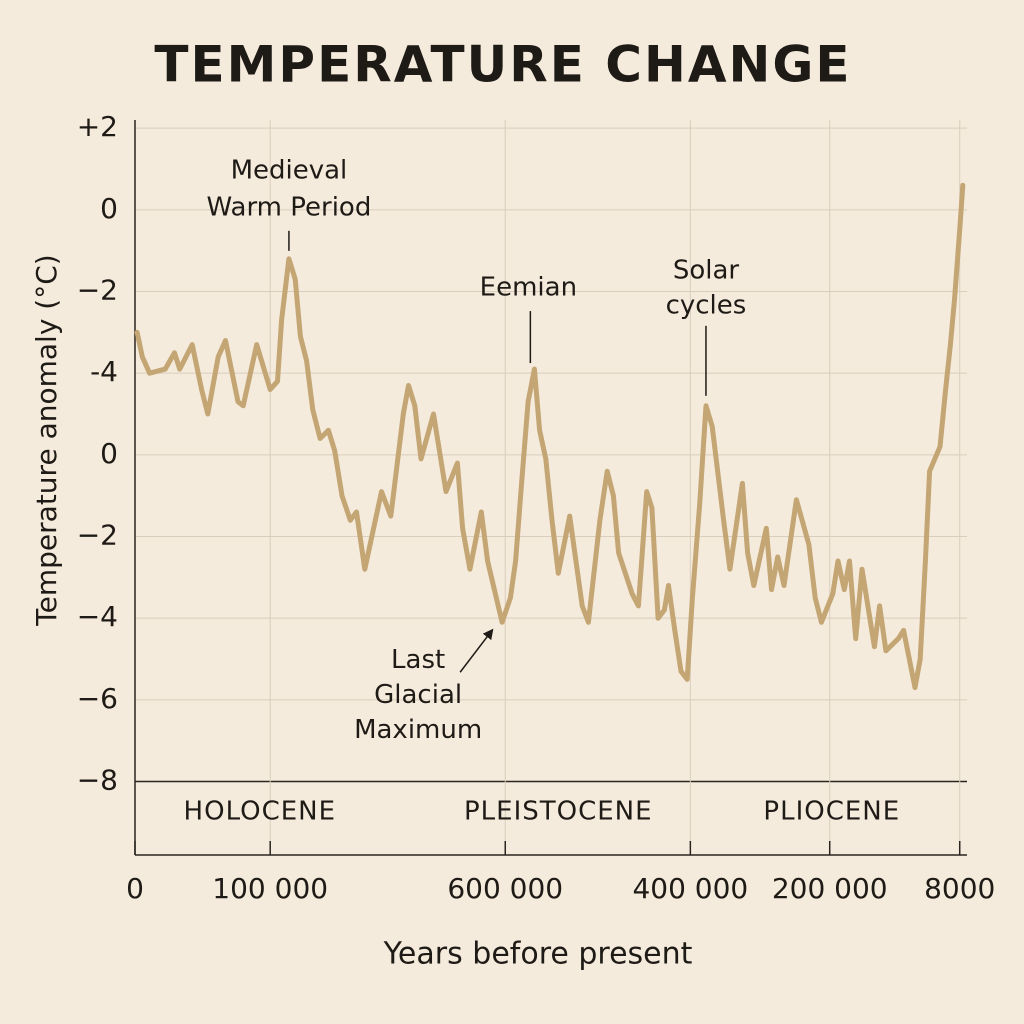 This screenshot has height=1024, width=1024. Describe the element at coordinates (830, 888) in the screenshot. I see `x-tick-label: 200 000` at that location.